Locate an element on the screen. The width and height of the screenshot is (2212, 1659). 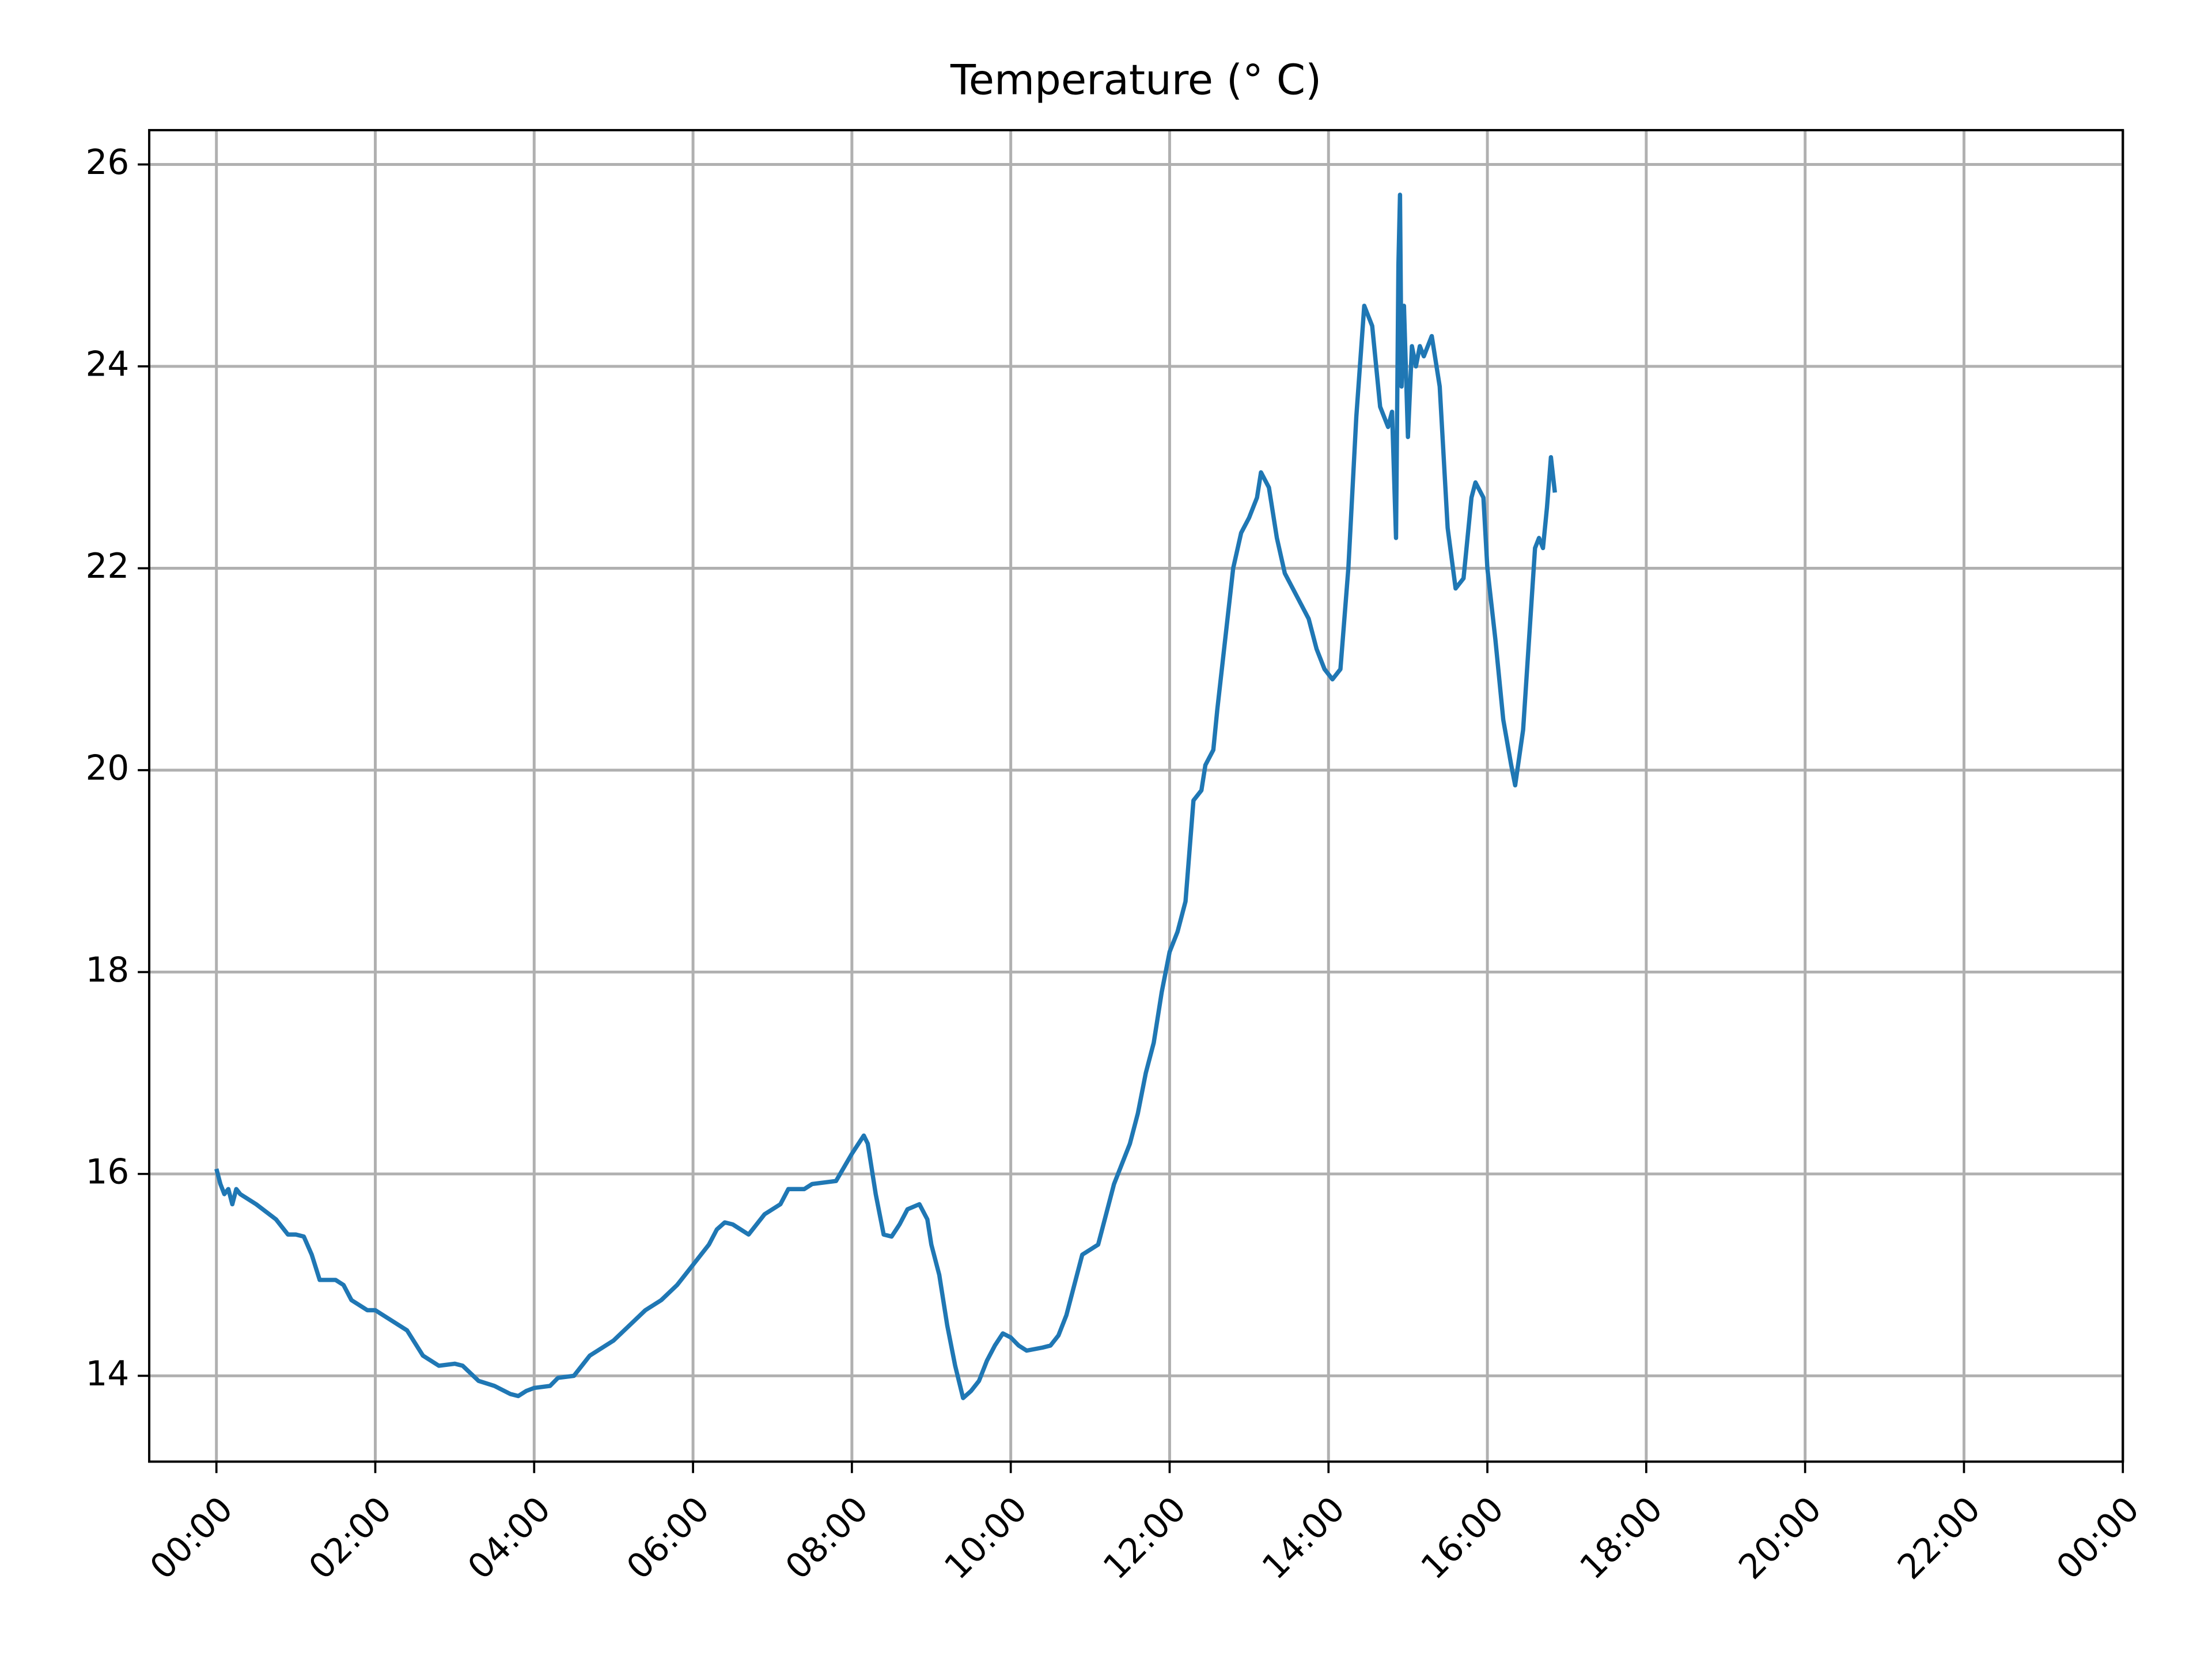
y-tick-label: 16 is located at coordinates (107, 1172).